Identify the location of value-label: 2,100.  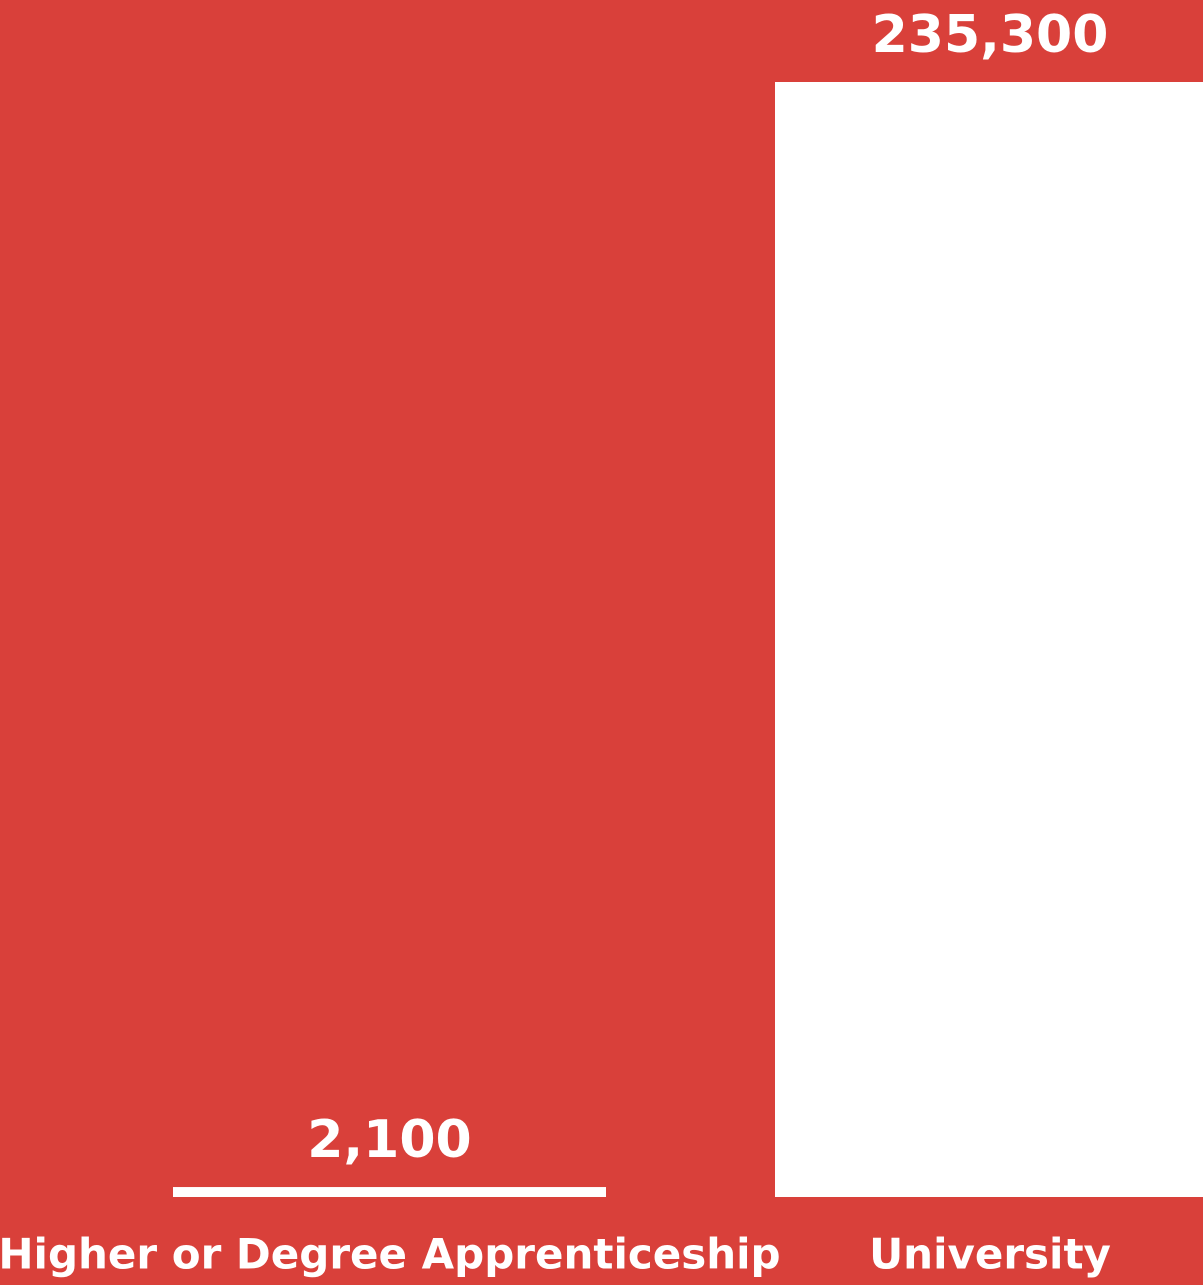
(389, 1140).